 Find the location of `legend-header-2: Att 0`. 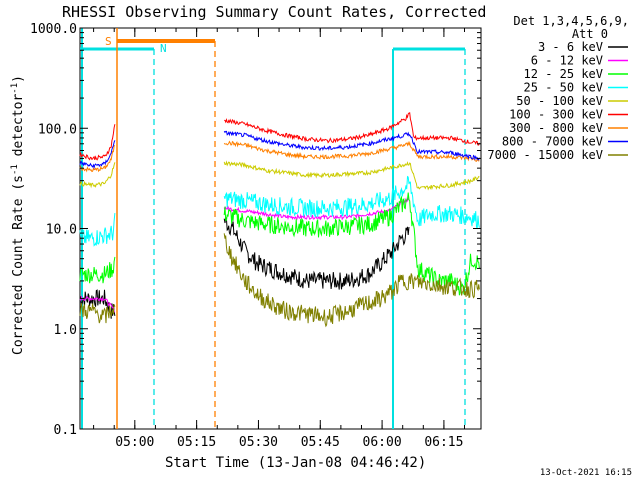

legend-header-2: Att 0 is located at coordinates (590, 34).